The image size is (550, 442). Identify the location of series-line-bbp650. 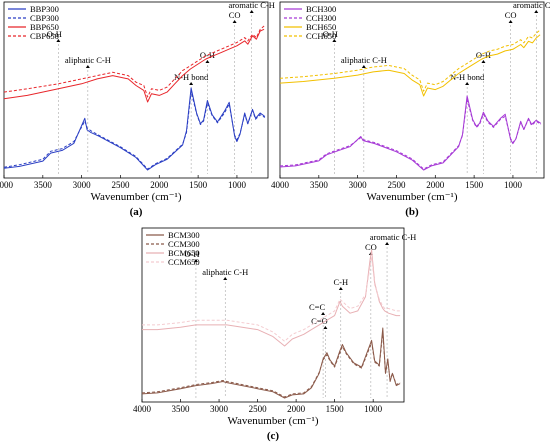
(134, 65).